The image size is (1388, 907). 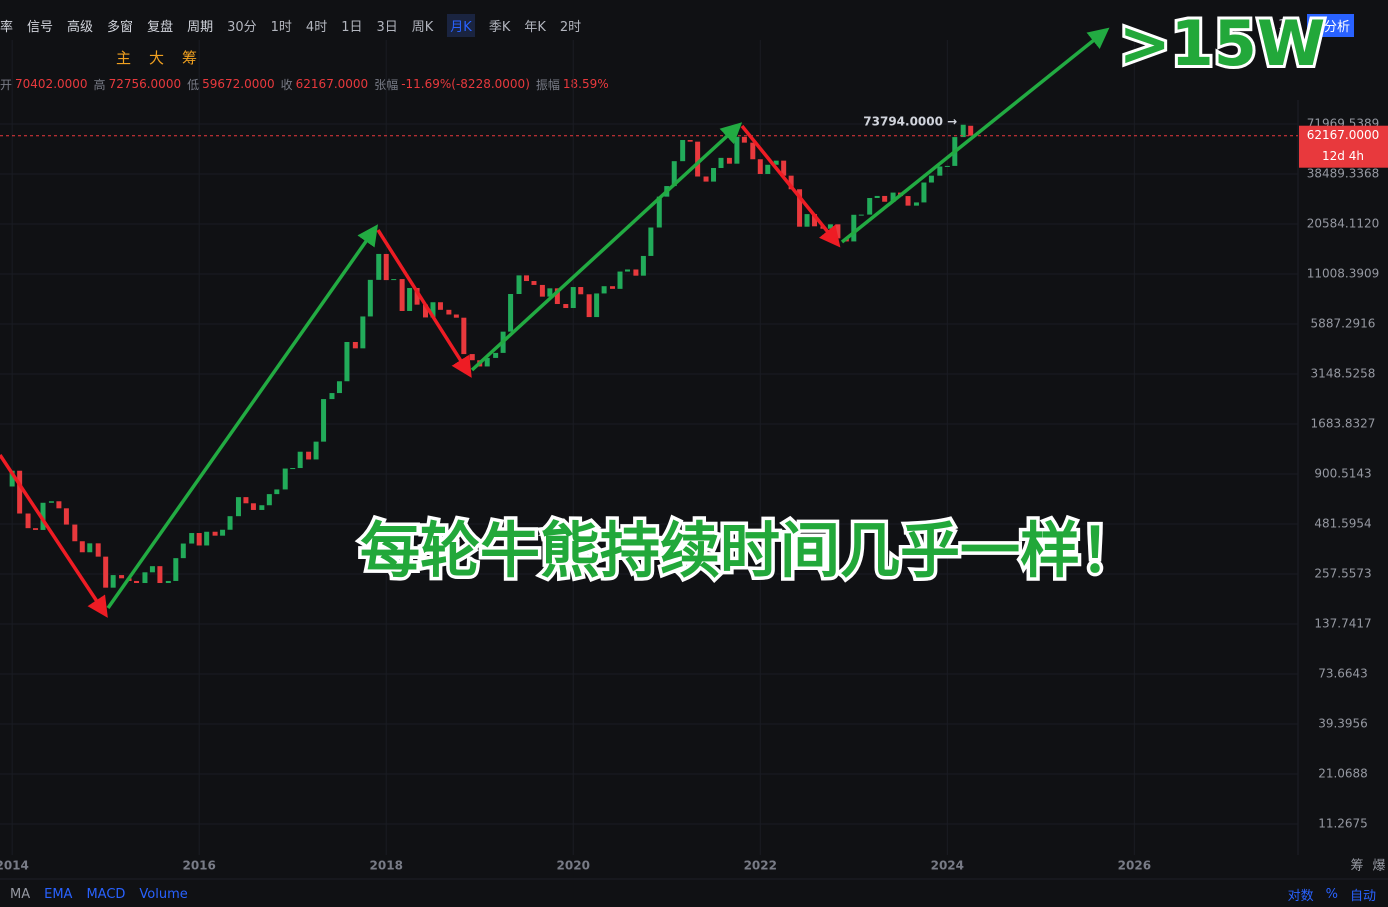 What do you see at coordinates (20, 894) in the screenshot?
I see `indicator: MA` at bounding box center [20, 894].